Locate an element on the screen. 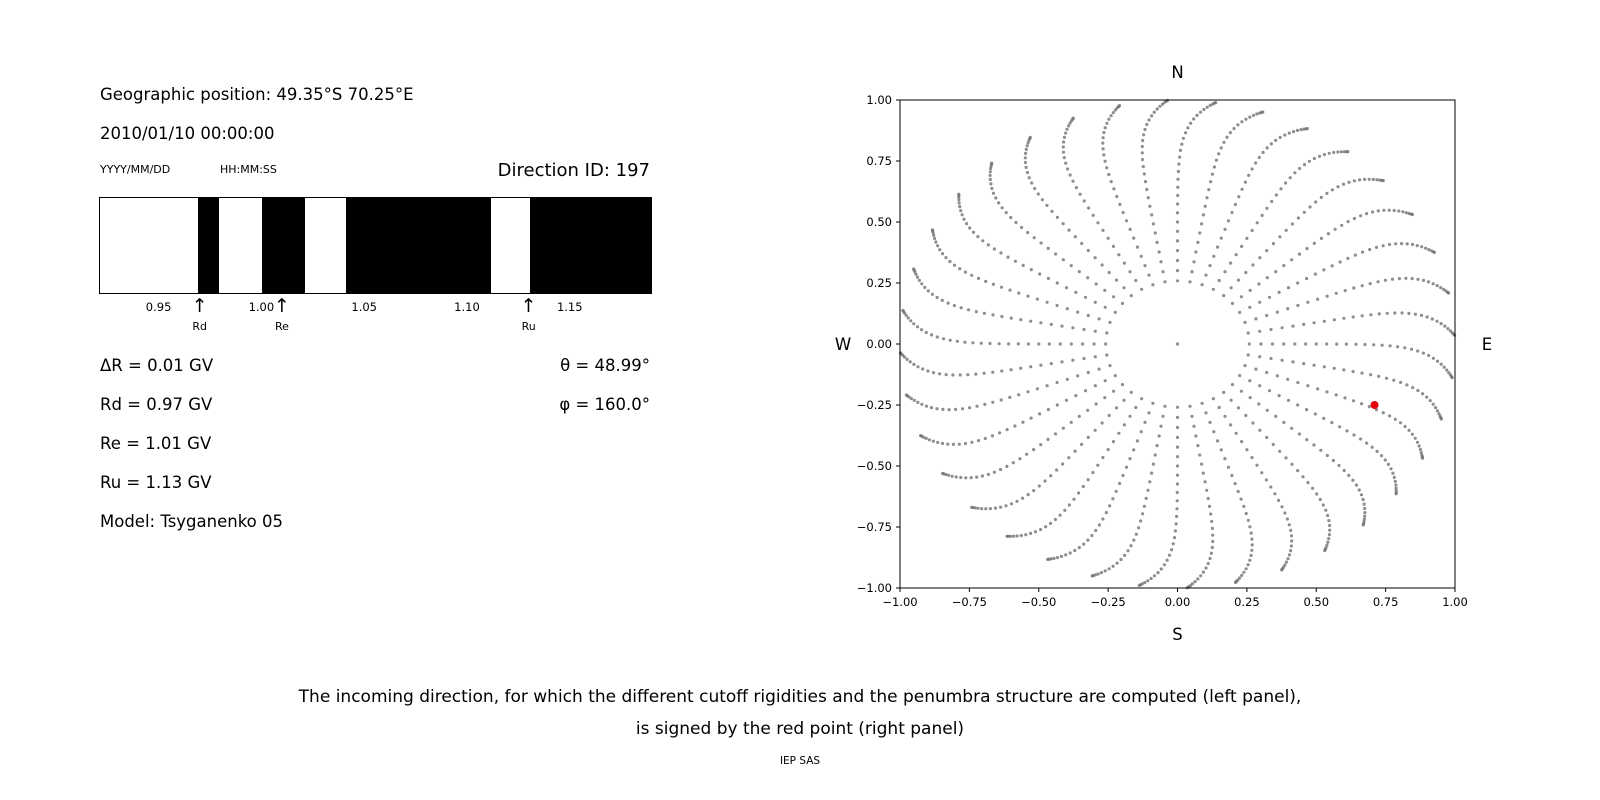 This screenshot has width=1600, height=800. param-model: Model: Tsyganenko 05 is located at coordinates (192, 521).